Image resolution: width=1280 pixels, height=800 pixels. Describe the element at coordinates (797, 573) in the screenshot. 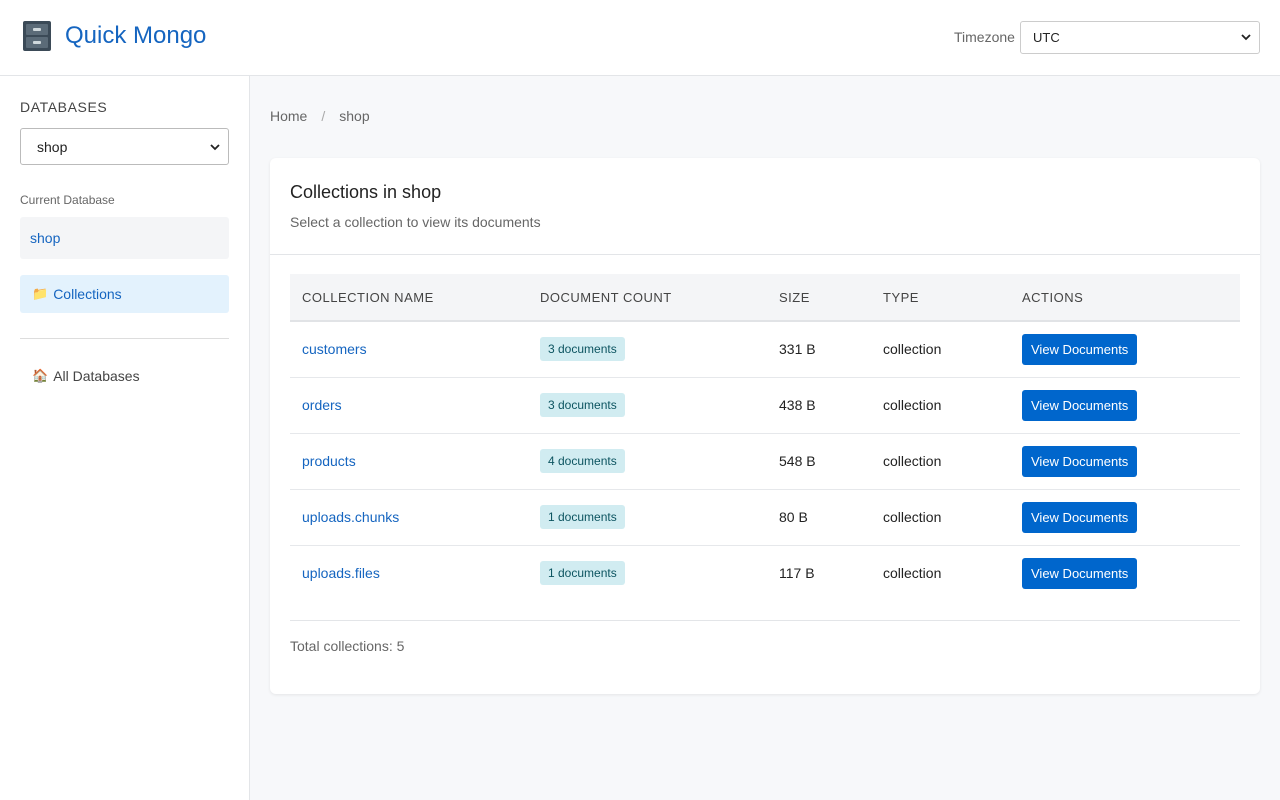

I see `collection-size: 117 B` at that location.